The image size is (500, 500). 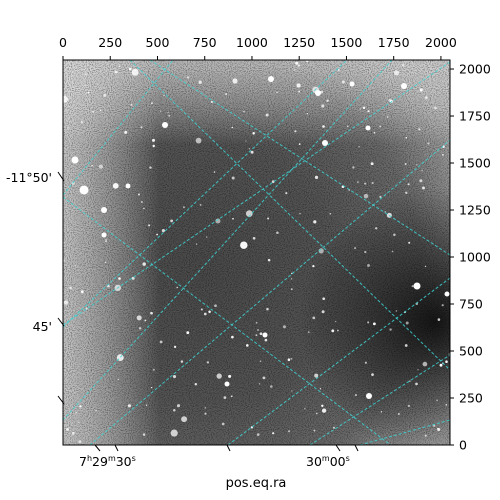 I want to click on top-tick-label-3: 750, so click(x=205, y=42).